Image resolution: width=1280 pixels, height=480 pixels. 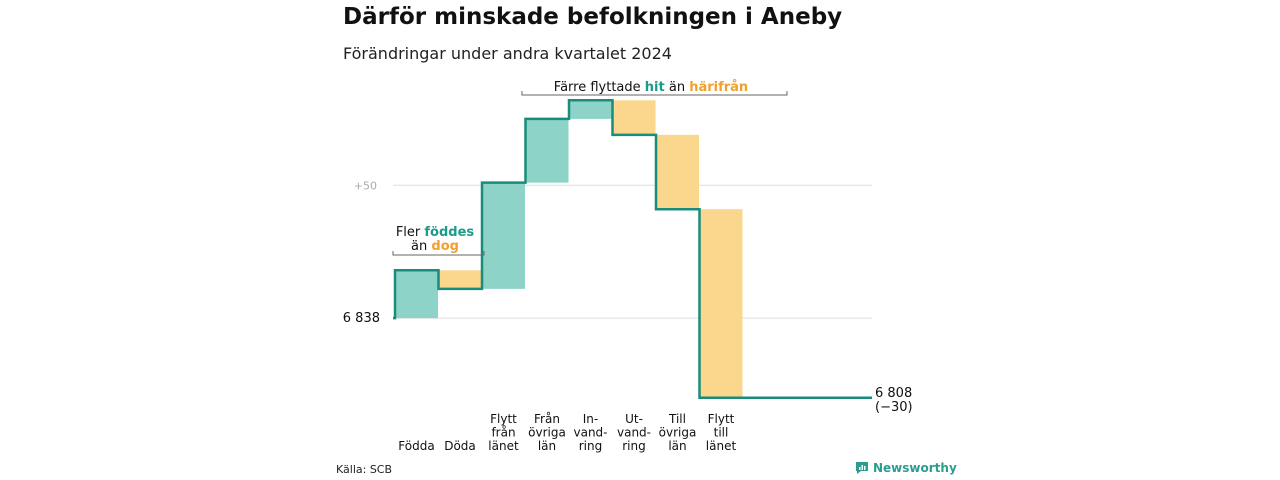 I want to click on moves-annotation-plain: än, so click(x=677, y=87).